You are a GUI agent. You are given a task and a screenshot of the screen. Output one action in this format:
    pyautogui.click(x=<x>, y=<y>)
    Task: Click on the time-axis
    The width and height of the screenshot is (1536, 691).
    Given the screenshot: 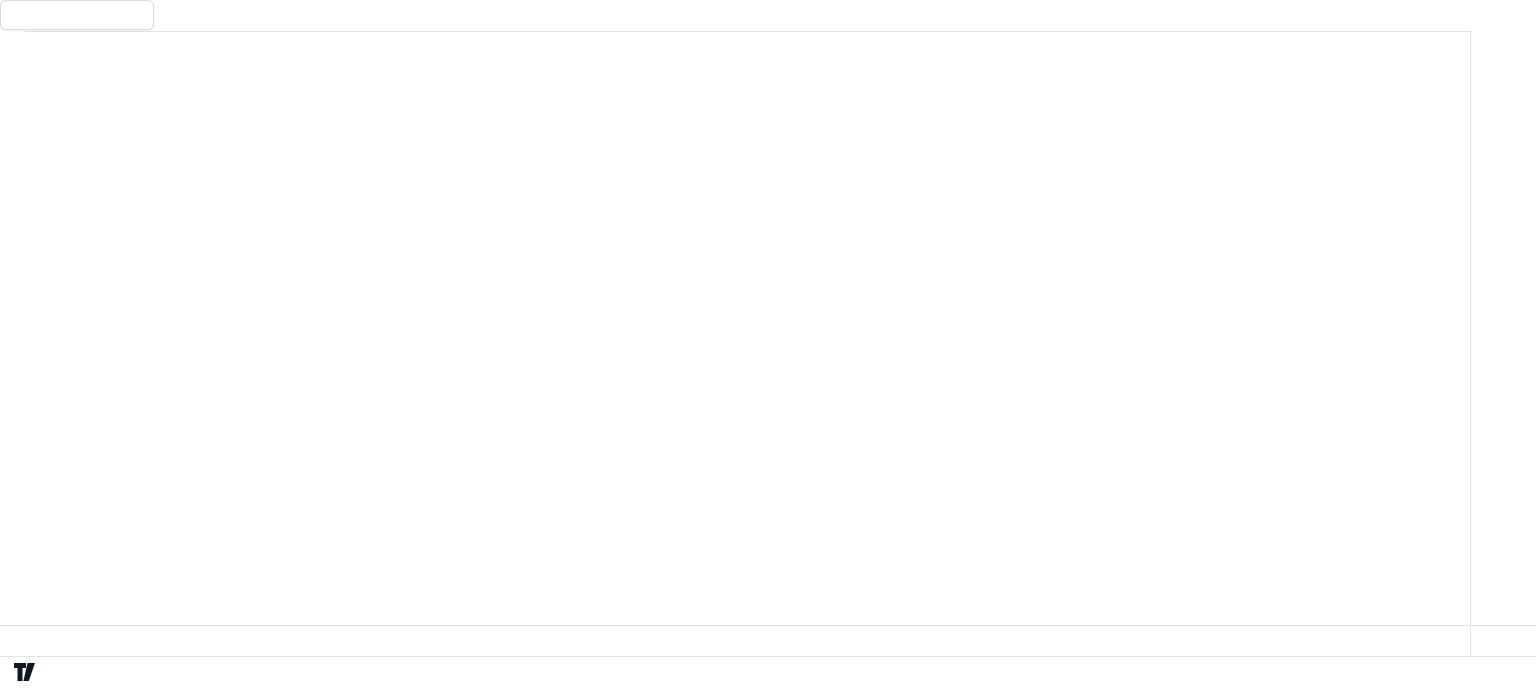 What is the action you would take?
    pyautogui.click(x=768, y=640)
    